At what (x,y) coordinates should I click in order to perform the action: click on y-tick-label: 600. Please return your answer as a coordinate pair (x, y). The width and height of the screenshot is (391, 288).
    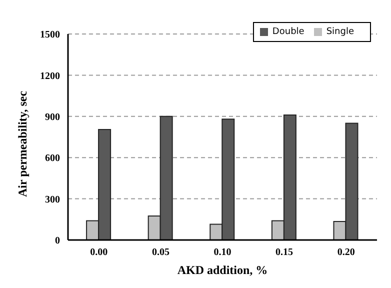
    Looking at the image, I should click on (52, 158).